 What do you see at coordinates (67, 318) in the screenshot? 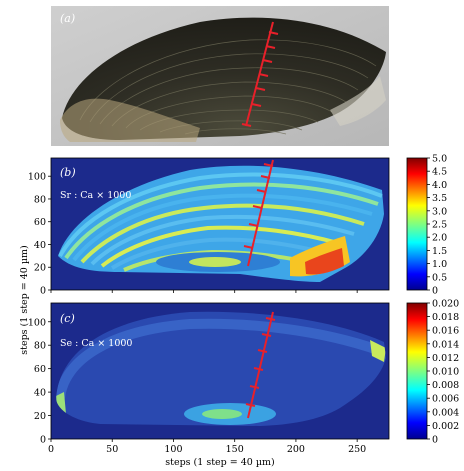
I see `panel-c-label: (c)` at bounding box center [67, 318].